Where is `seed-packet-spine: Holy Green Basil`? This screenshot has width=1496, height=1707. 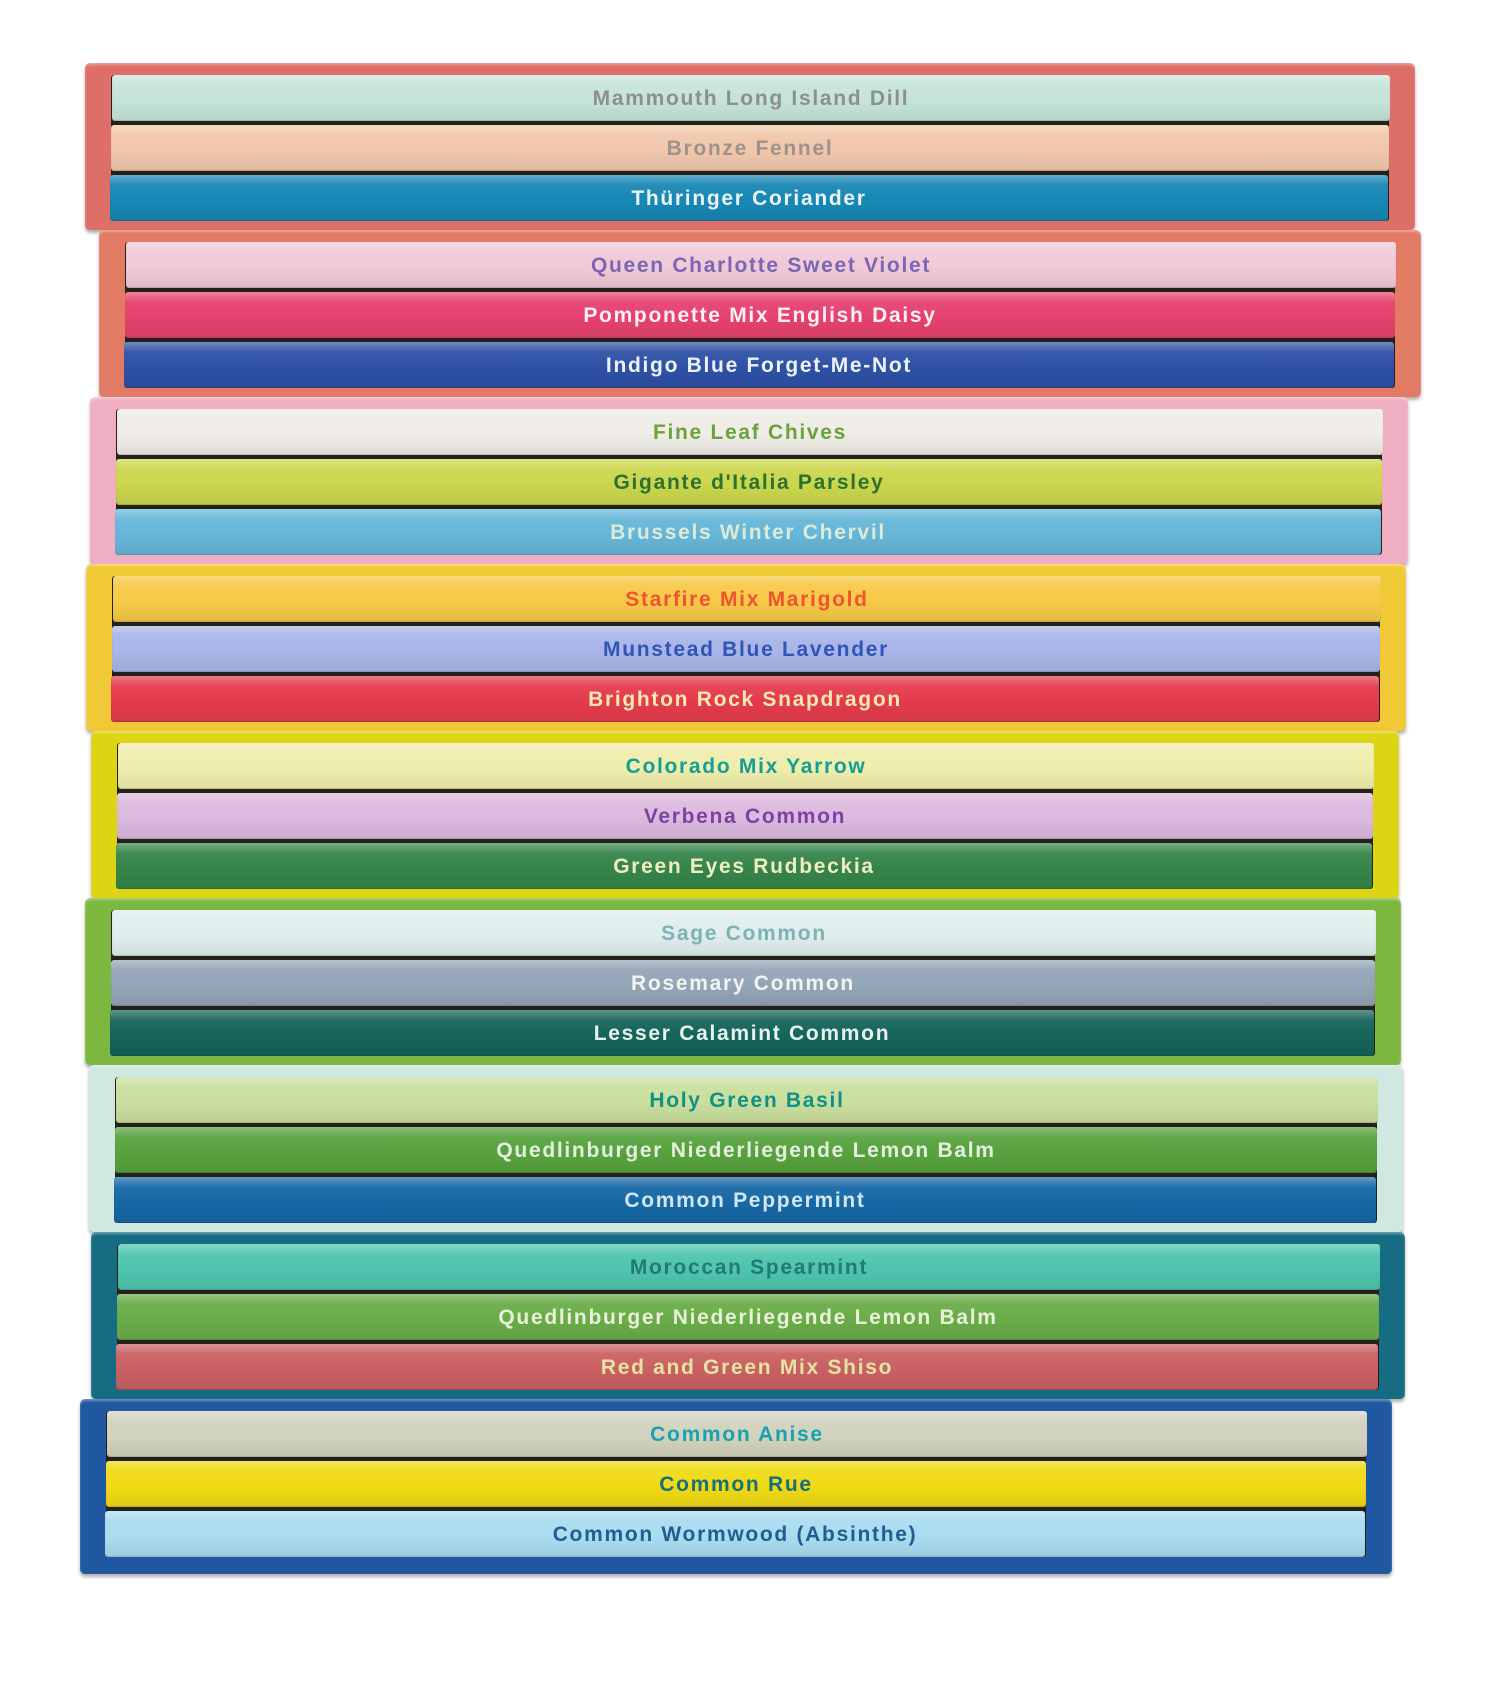
seed-packet-spine: Holy Green Basil is located at coordinates (747, 1100).